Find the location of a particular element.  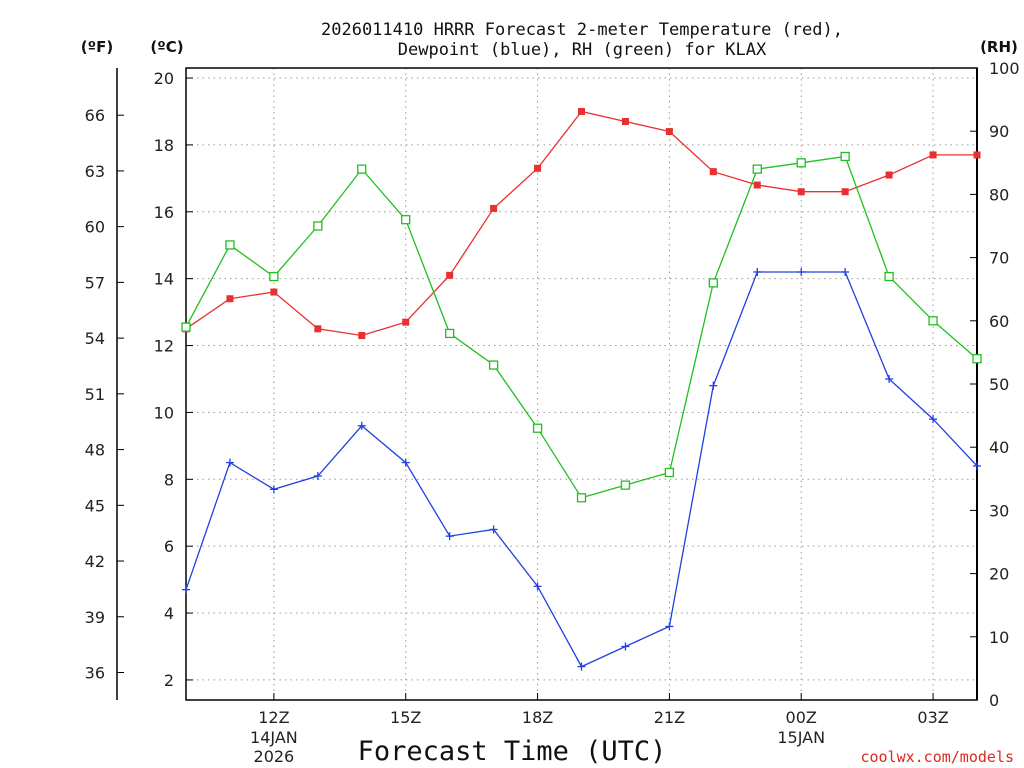

credit-text: coolwx.com/models is located at coordinates (937, 757).